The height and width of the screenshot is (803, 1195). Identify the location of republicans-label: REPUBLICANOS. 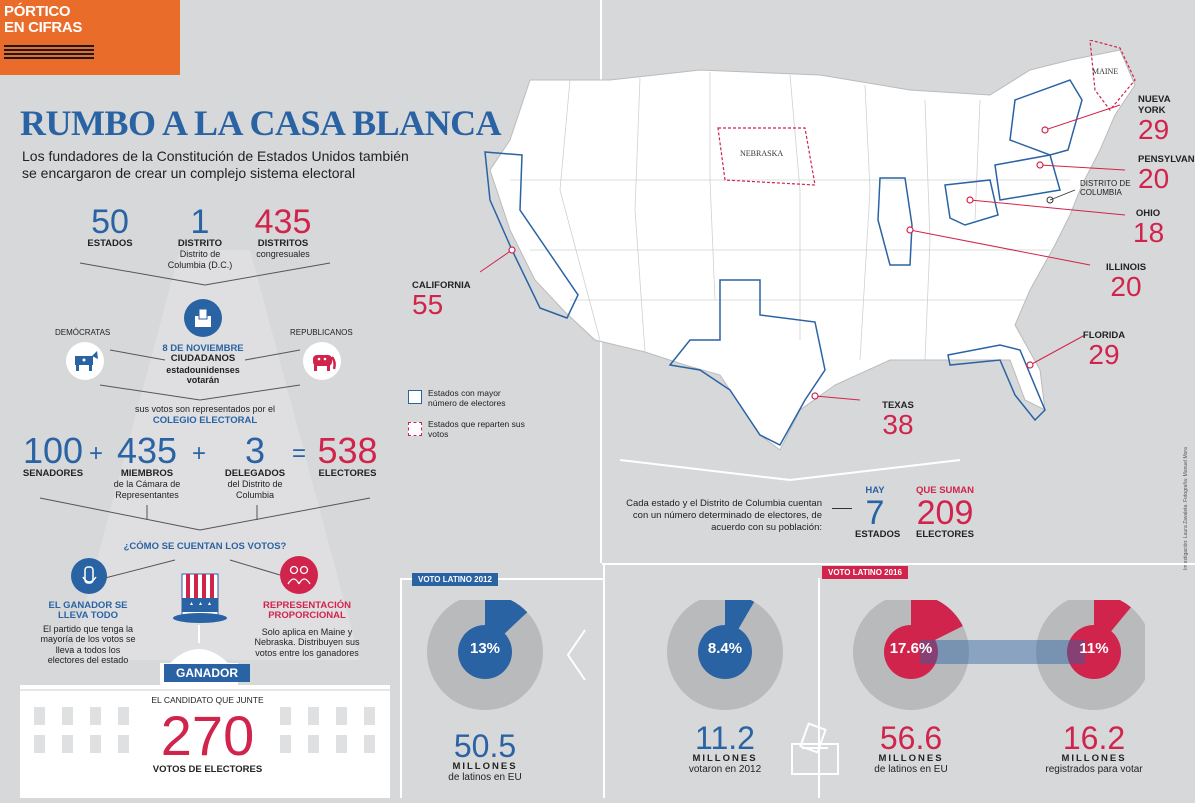
(321, 332).